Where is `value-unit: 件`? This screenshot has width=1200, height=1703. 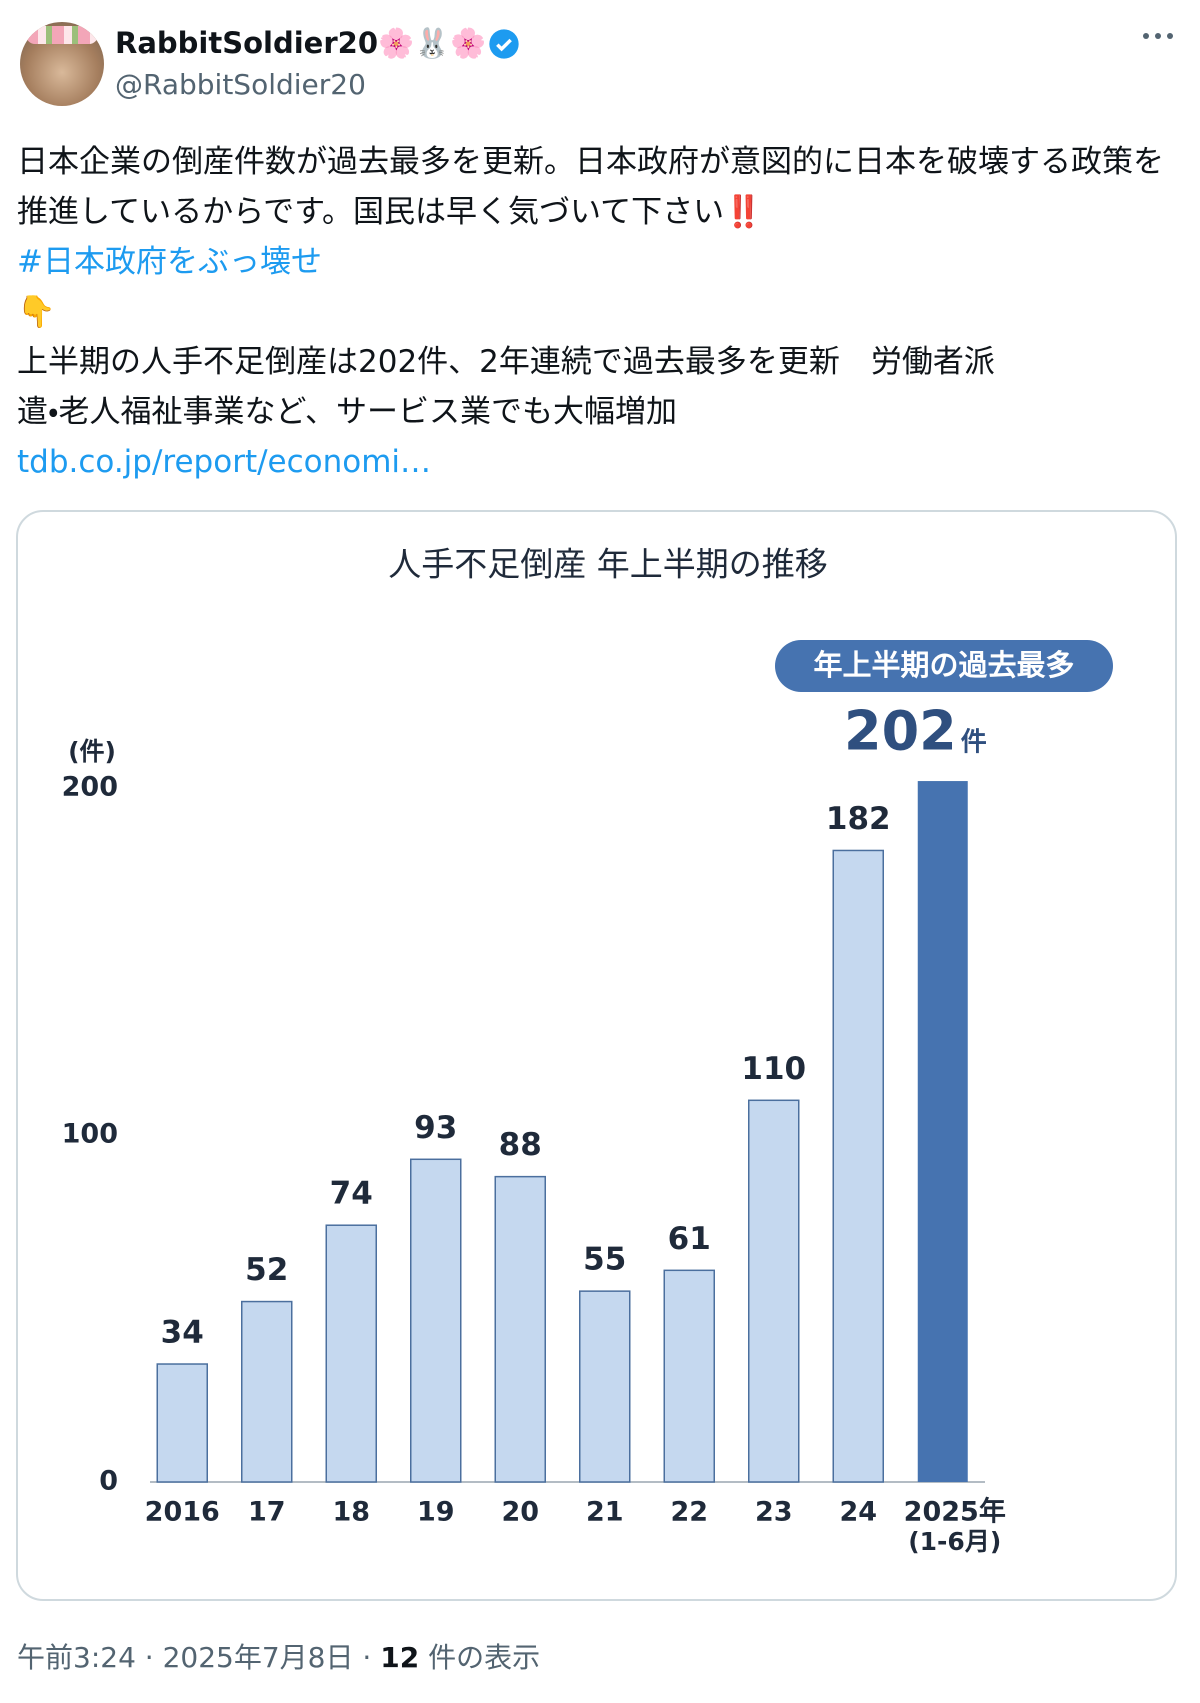
value-unit: 件 is located at coordinates (974, 743).